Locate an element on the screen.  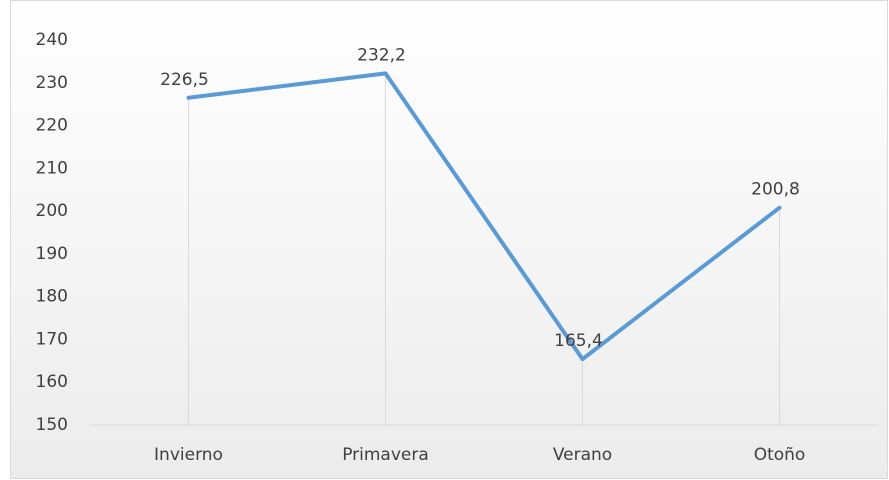
y-tick-label: 210 is located at coordinates (52, 168).